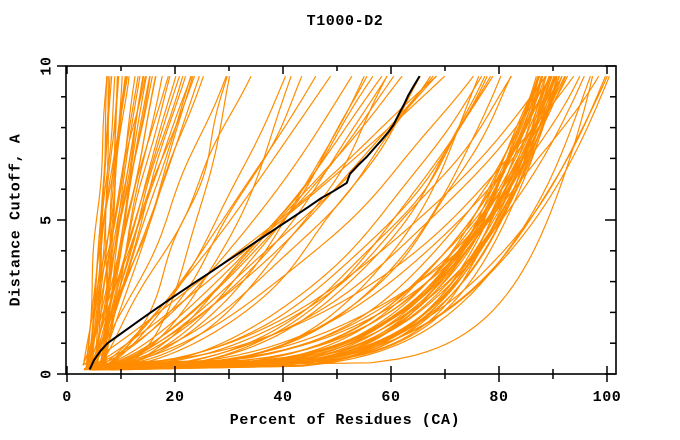 The height and width of the screenshot is (440, 680). Describe the element at coordinates (607, 397) in the screenshot. I see `x-axis-tick-label: 100` at that location.